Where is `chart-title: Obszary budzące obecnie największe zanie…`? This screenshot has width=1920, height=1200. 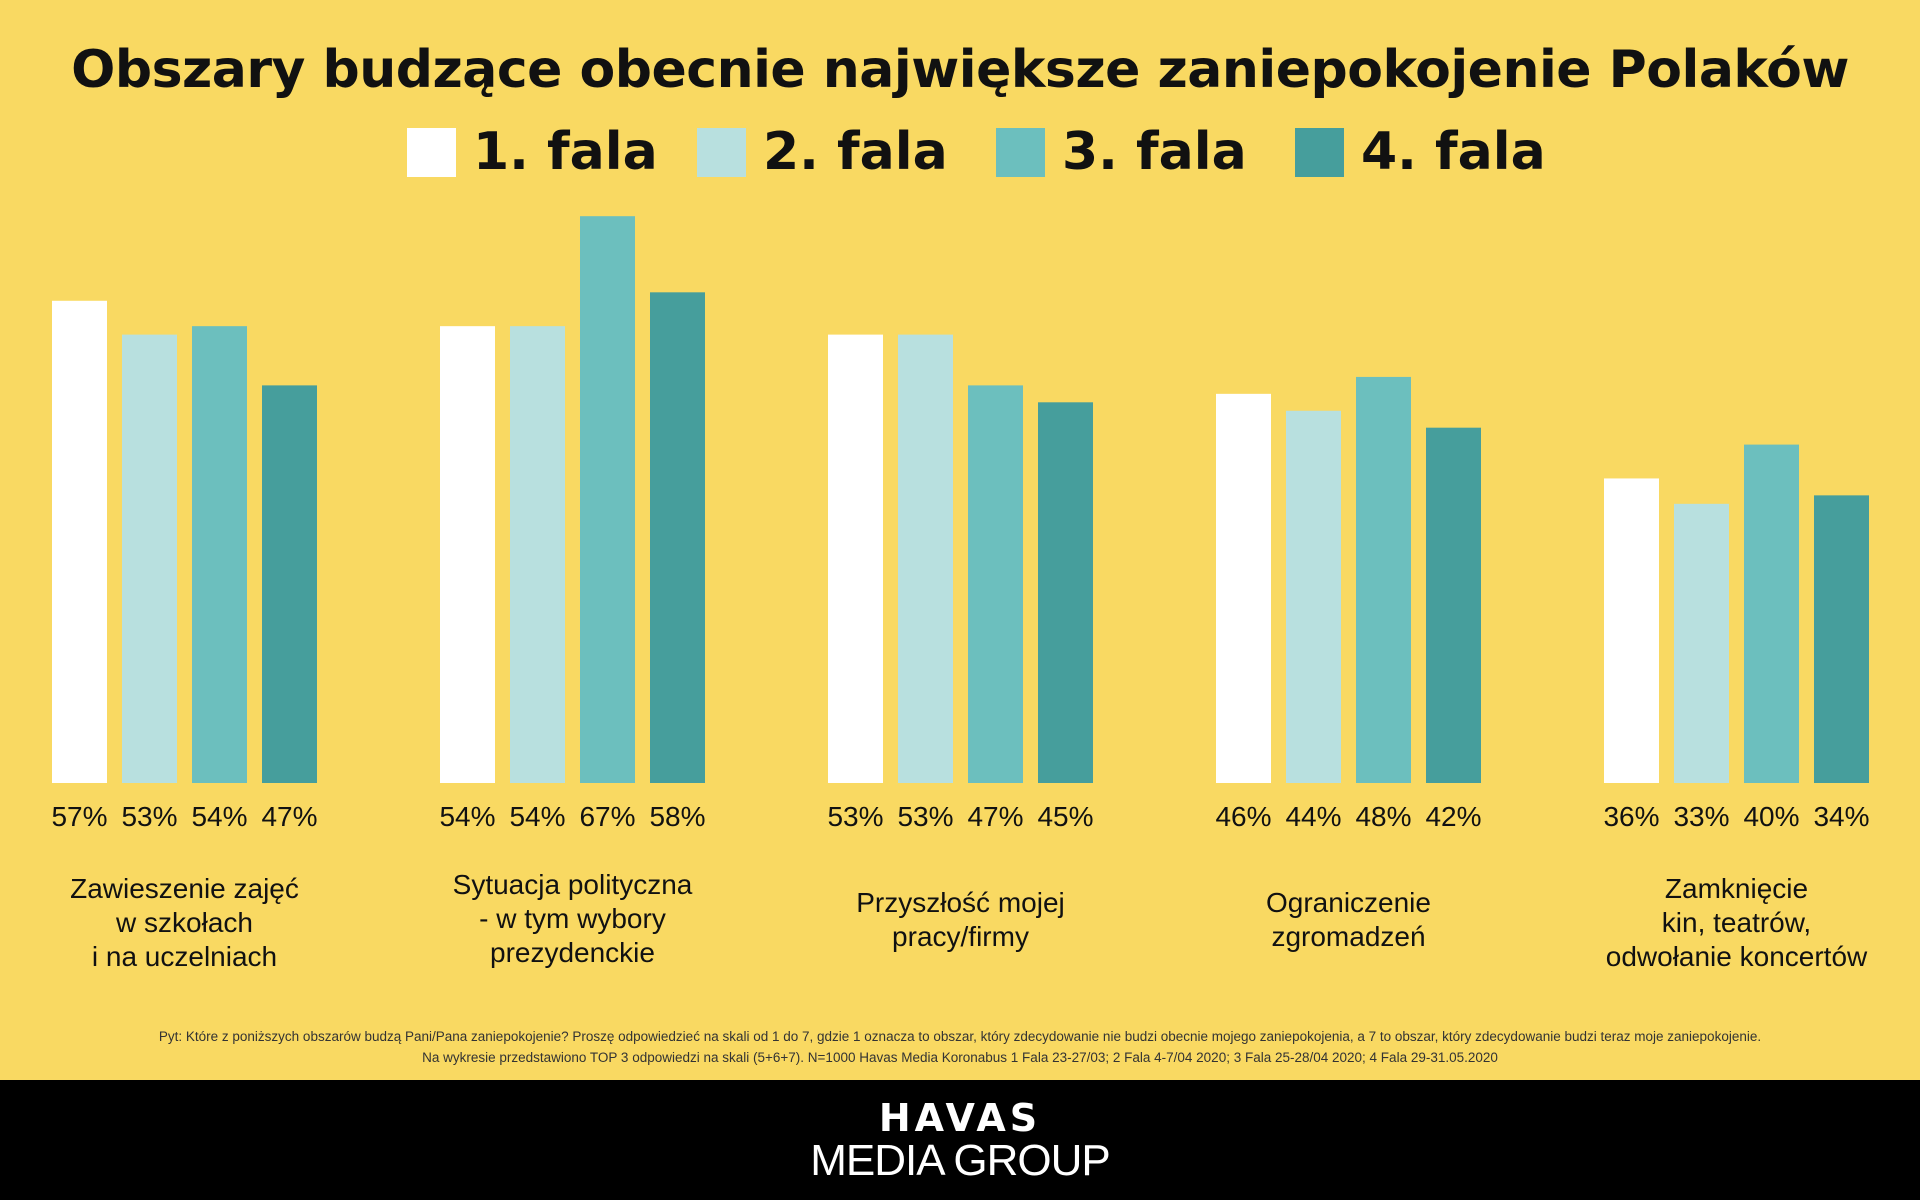 chart-title: Obszary budzące obecnie największe zanie… is located at coordinates (960, 70).